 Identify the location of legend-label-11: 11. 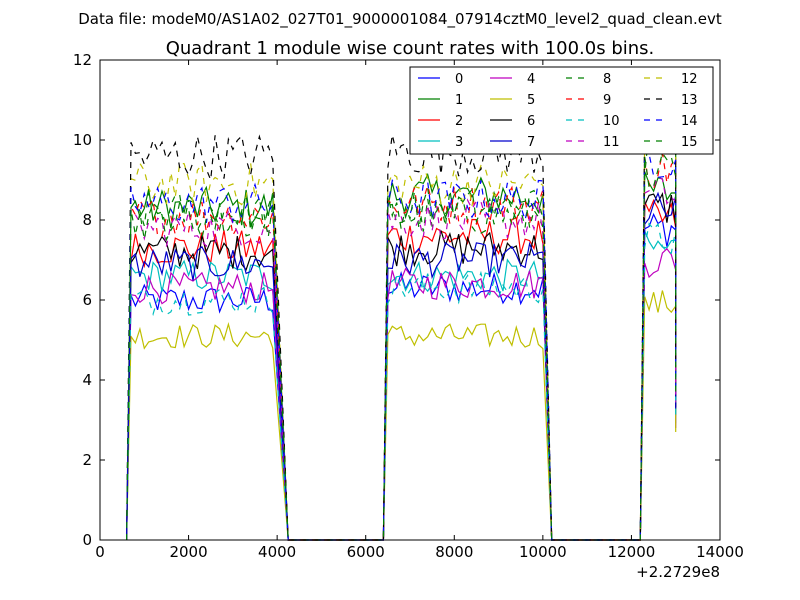
(611, 142).